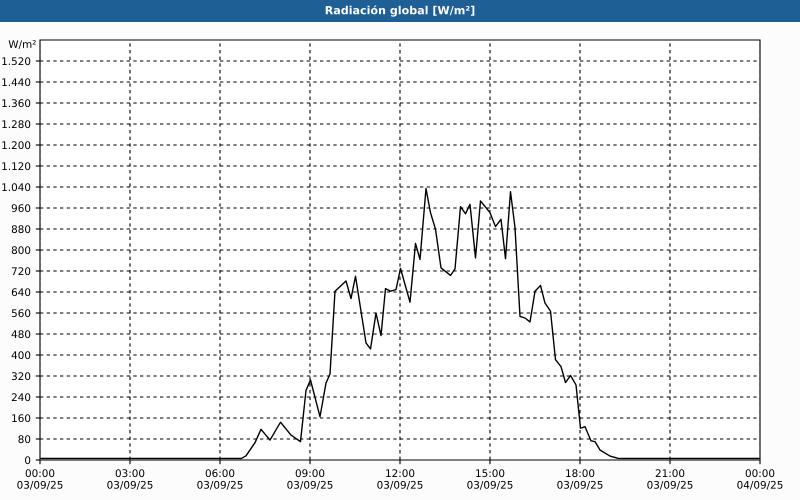  Describe the element at coordinates (21, 397) in the screenshot. I see `y-tick-label: 240` at that location.